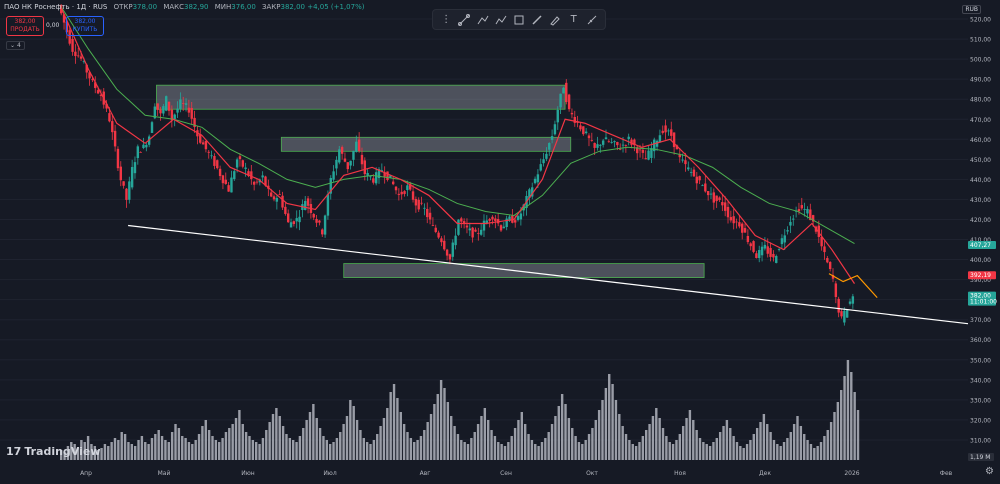  What do you see at coordinates (765, 473) in the screenshot?
I see `x-month-label: Дек` at bounding box center [765, 473].